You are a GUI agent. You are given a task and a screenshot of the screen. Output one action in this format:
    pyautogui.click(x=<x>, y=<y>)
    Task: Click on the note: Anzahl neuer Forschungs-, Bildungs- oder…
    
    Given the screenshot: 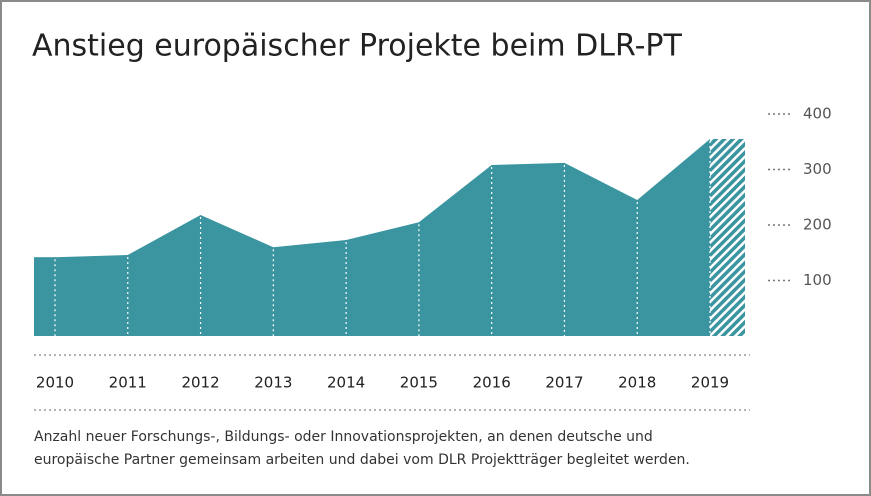 What is the action you would take?
    pyautogui.click(x=343, y=437)
    